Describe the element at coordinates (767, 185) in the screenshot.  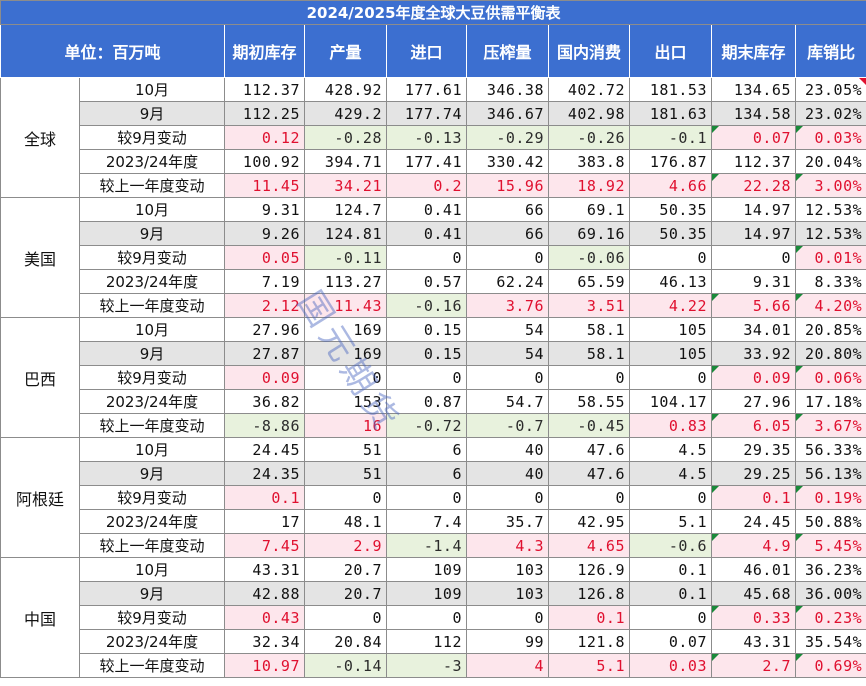
I see `cell-value: 22.28` at that location.